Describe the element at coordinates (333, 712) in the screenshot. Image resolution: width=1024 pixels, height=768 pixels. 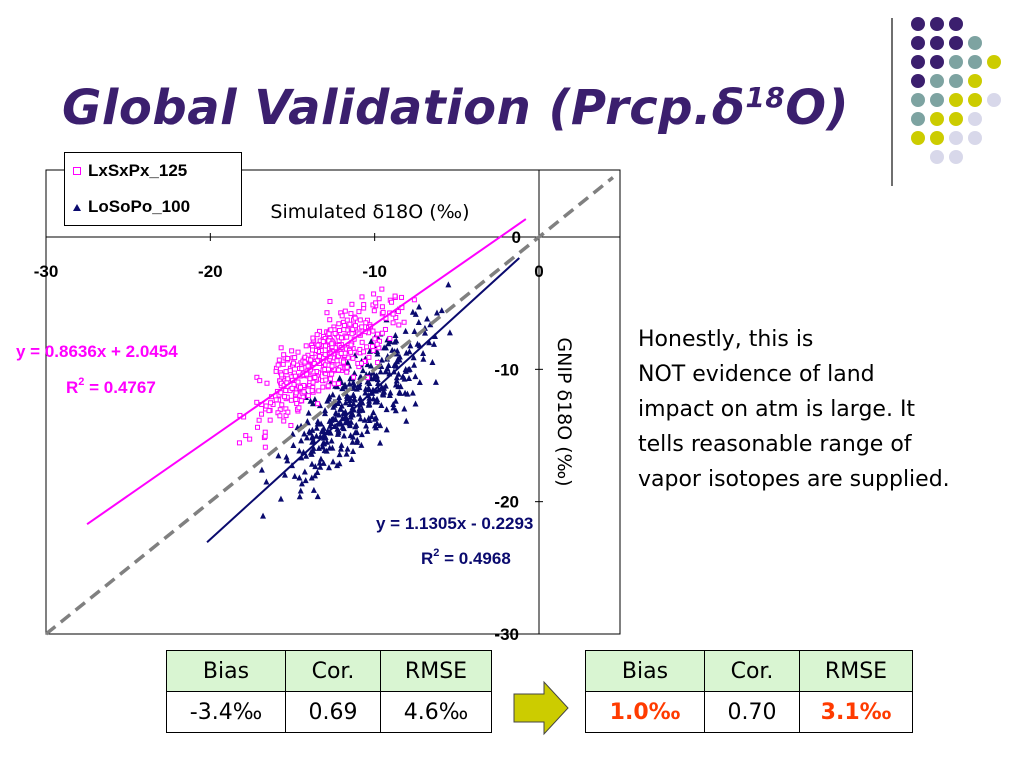
I see `value-cor: 0.69` at that location.